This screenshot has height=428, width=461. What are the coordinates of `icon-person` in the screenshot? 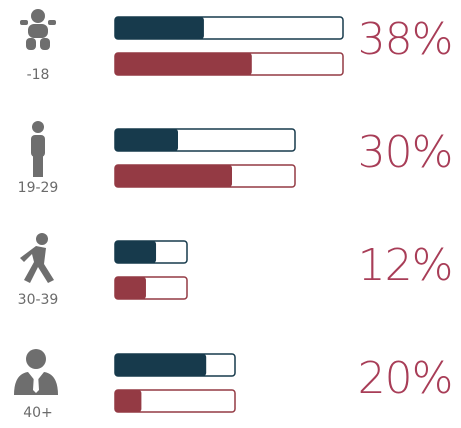 It's located at (38, 149).